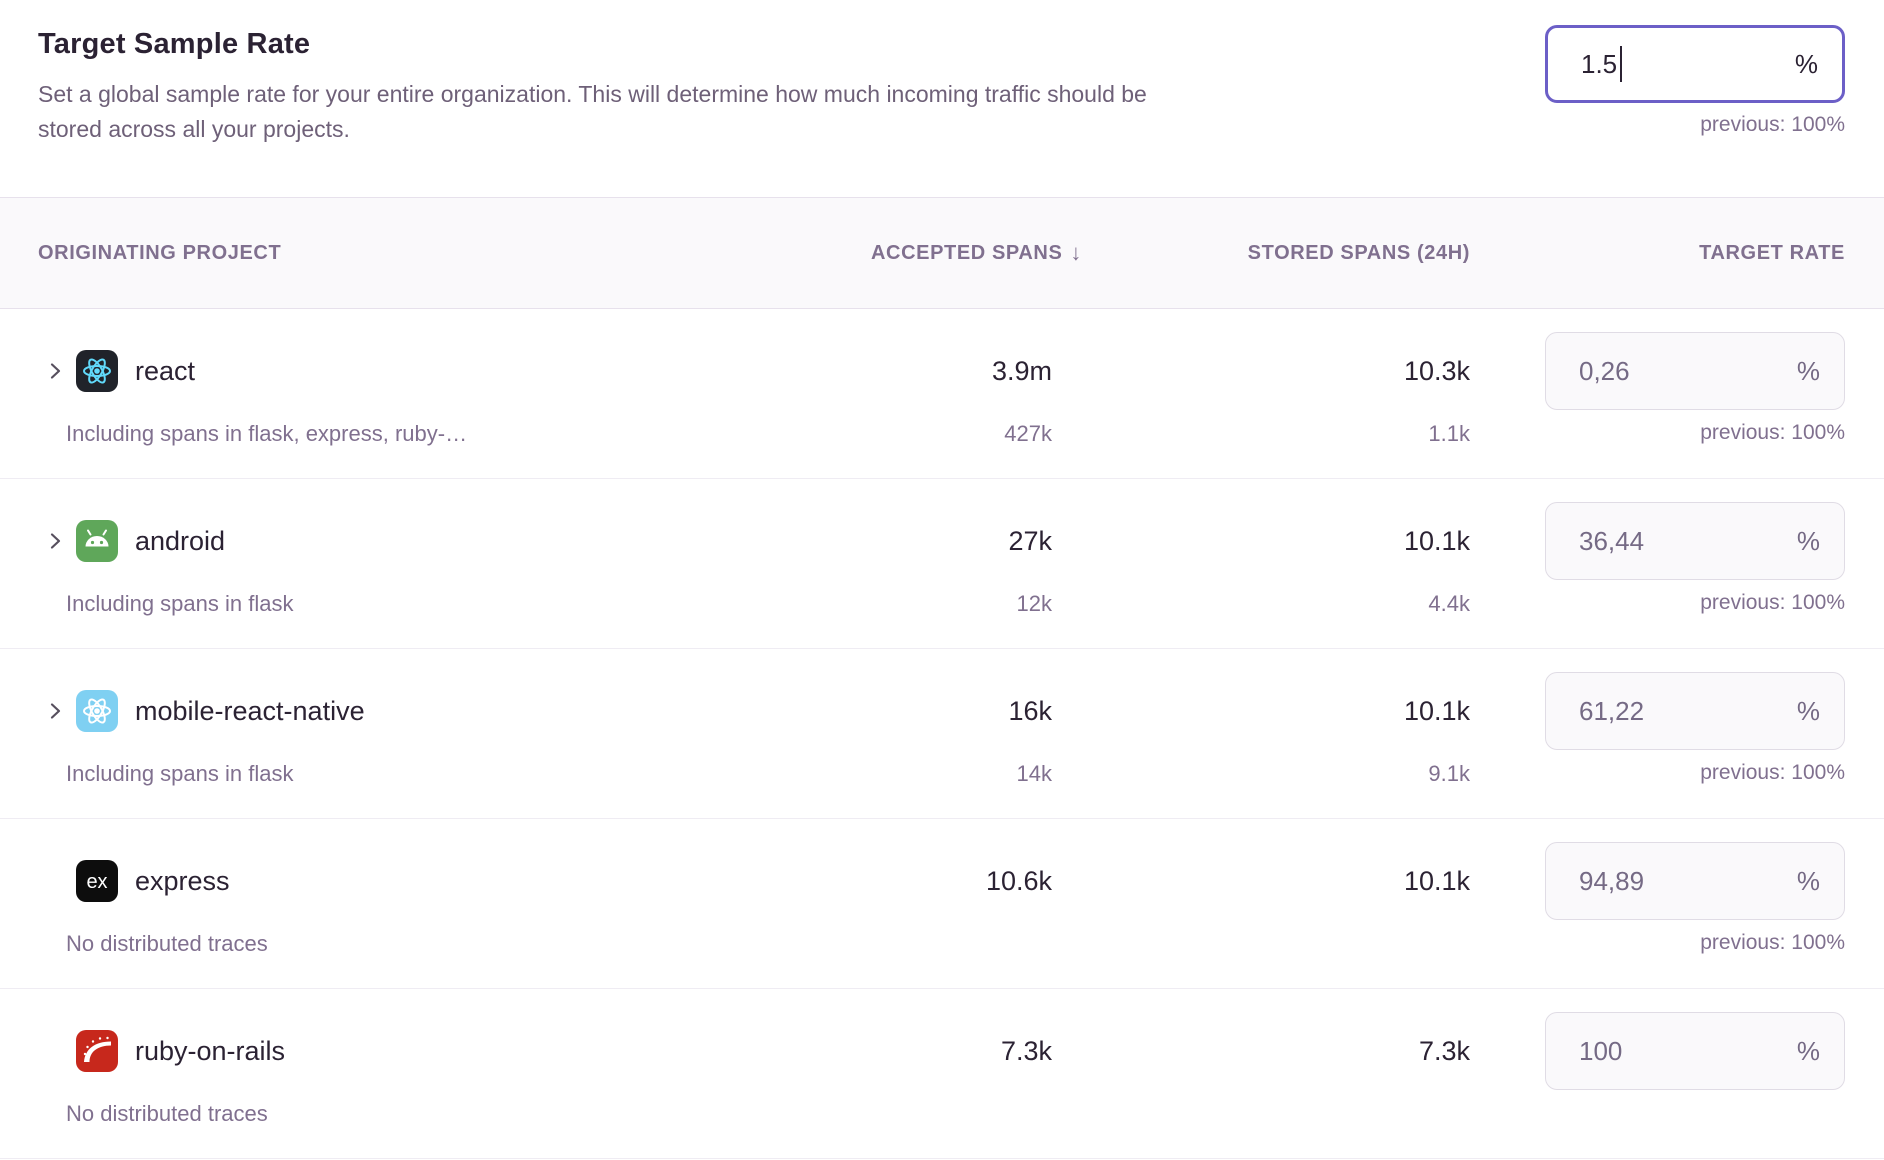  I want to click on react-platform-icon, so click(97, 371).